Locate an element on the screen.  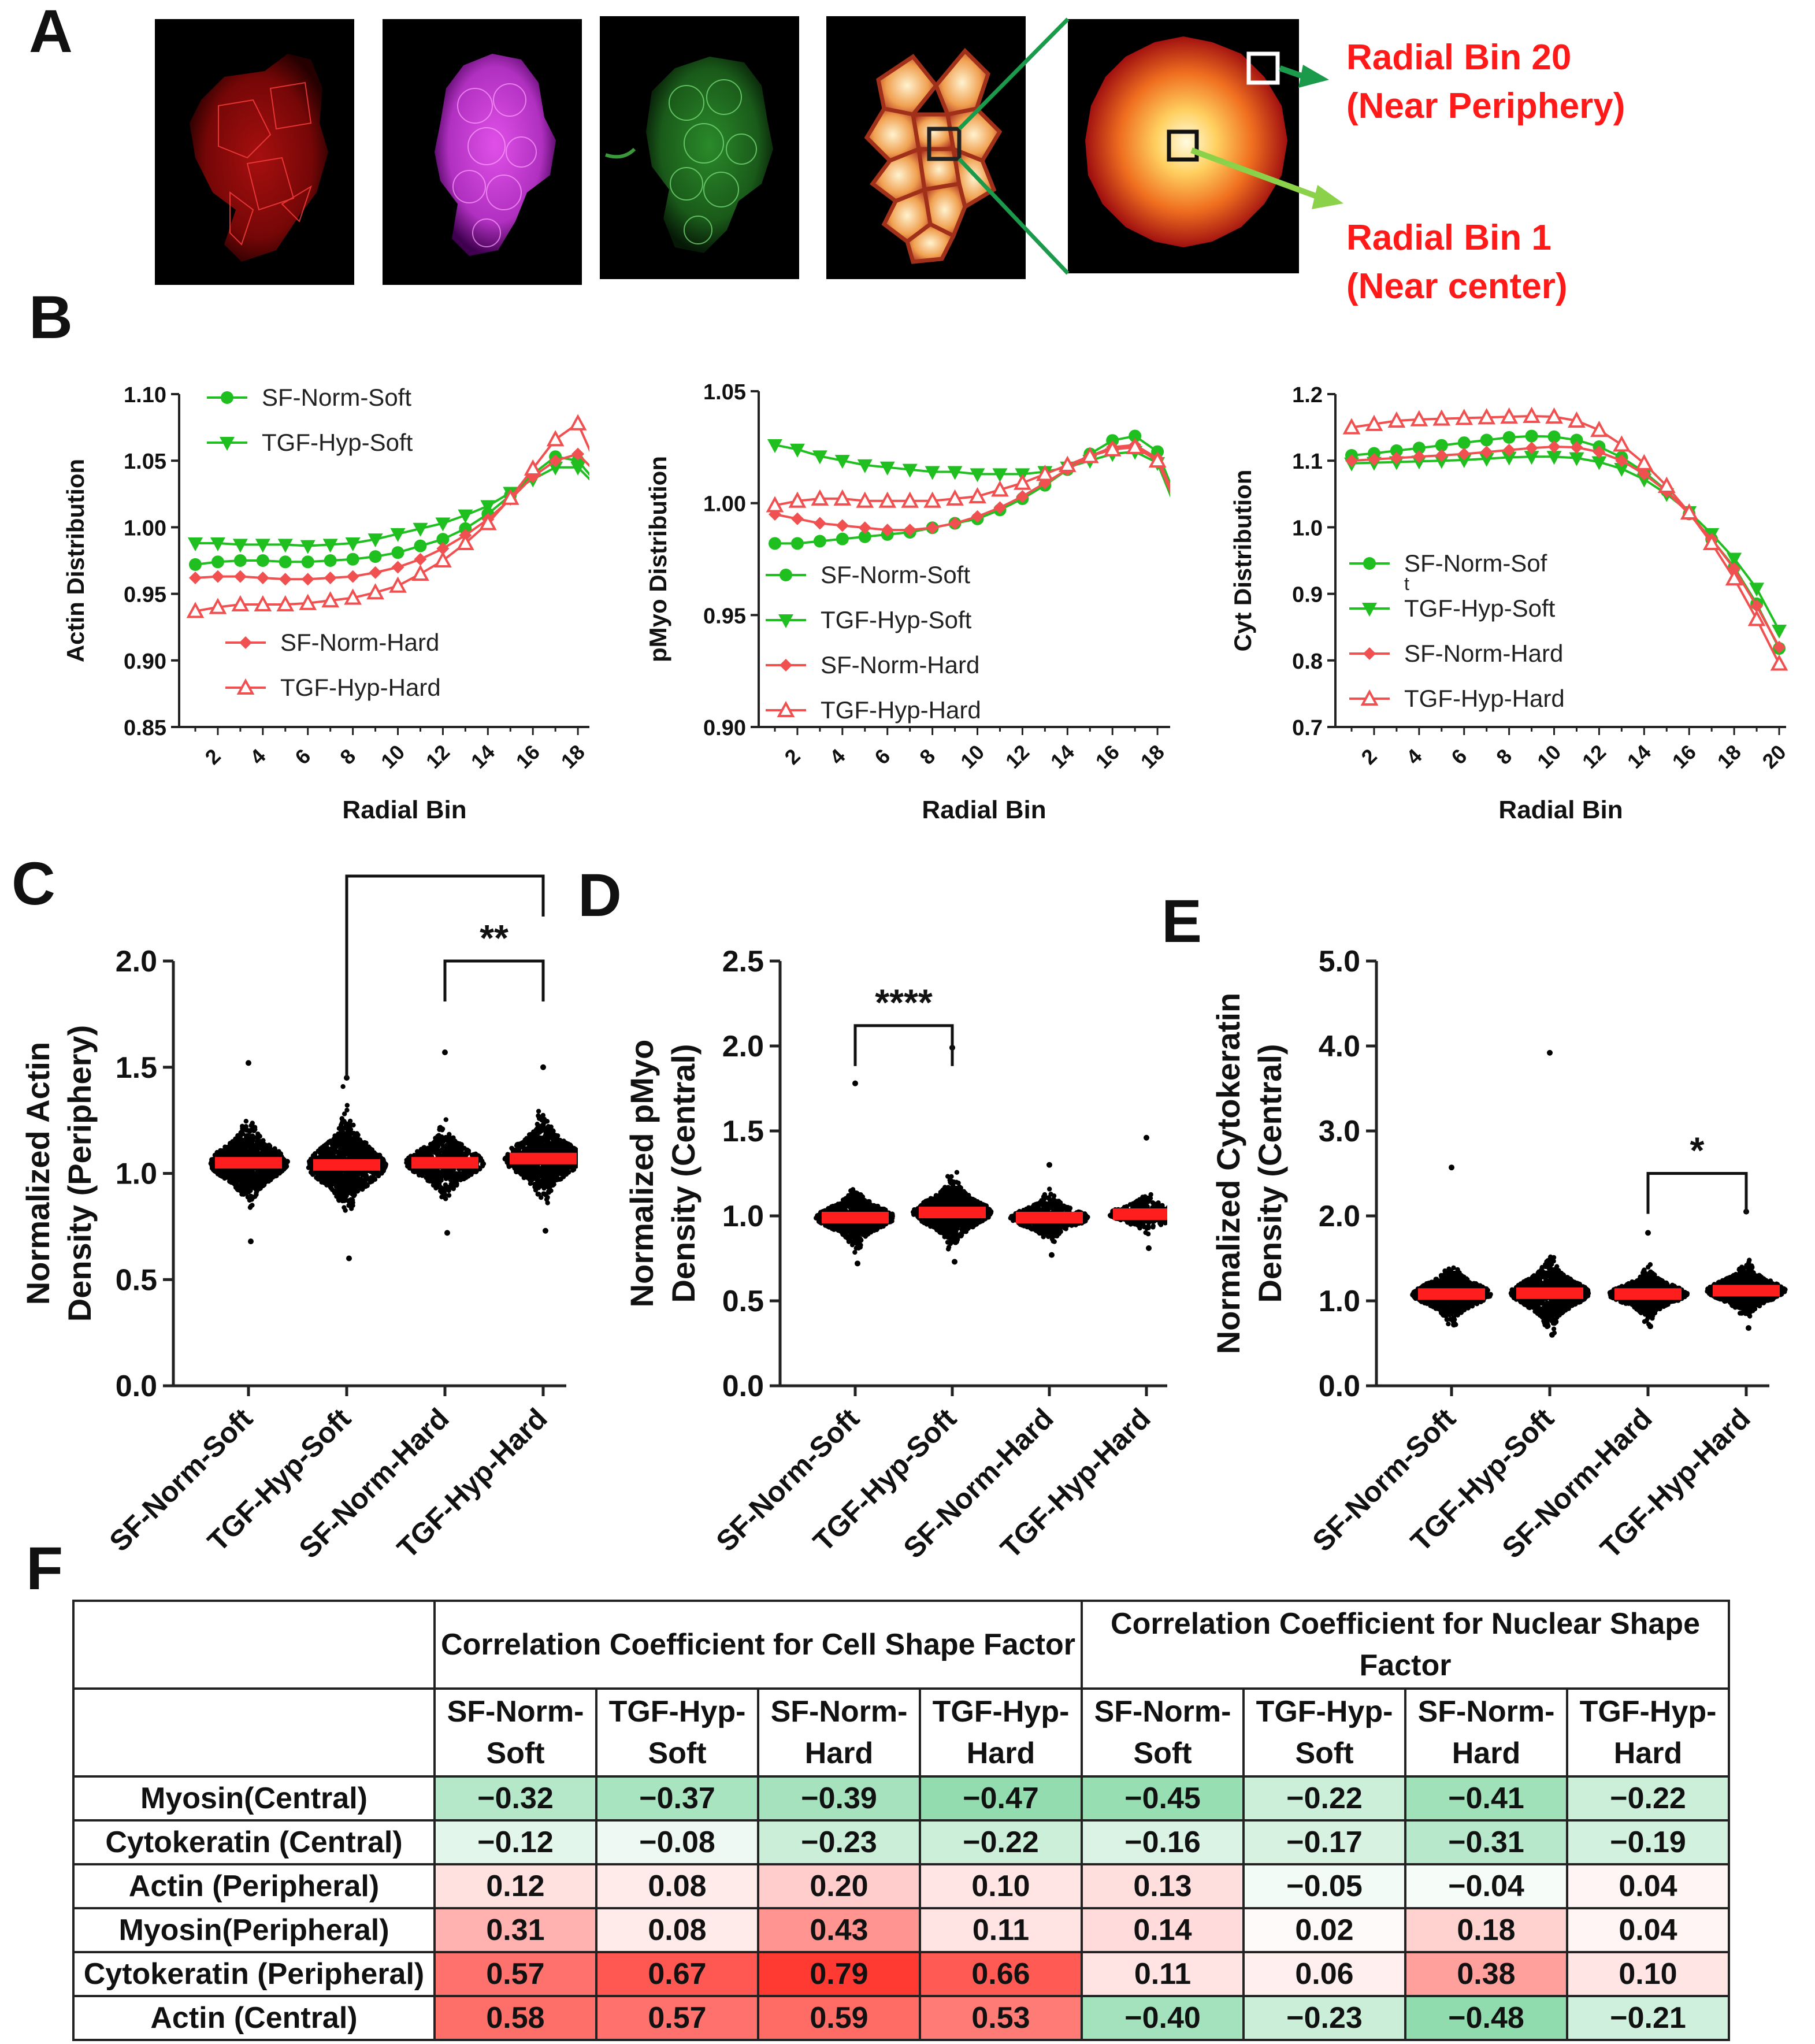
annotation-bin1-line1: Radial Bin 1 is located at coordinates (1449, 238).